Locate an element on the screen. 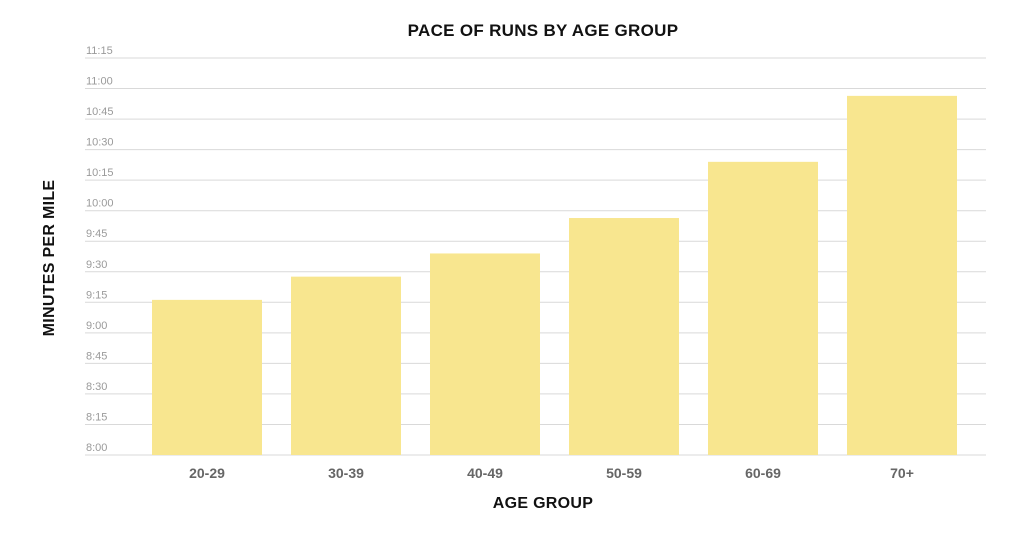  x-tick-label: 60-69 is located at coordinates (763, 473).